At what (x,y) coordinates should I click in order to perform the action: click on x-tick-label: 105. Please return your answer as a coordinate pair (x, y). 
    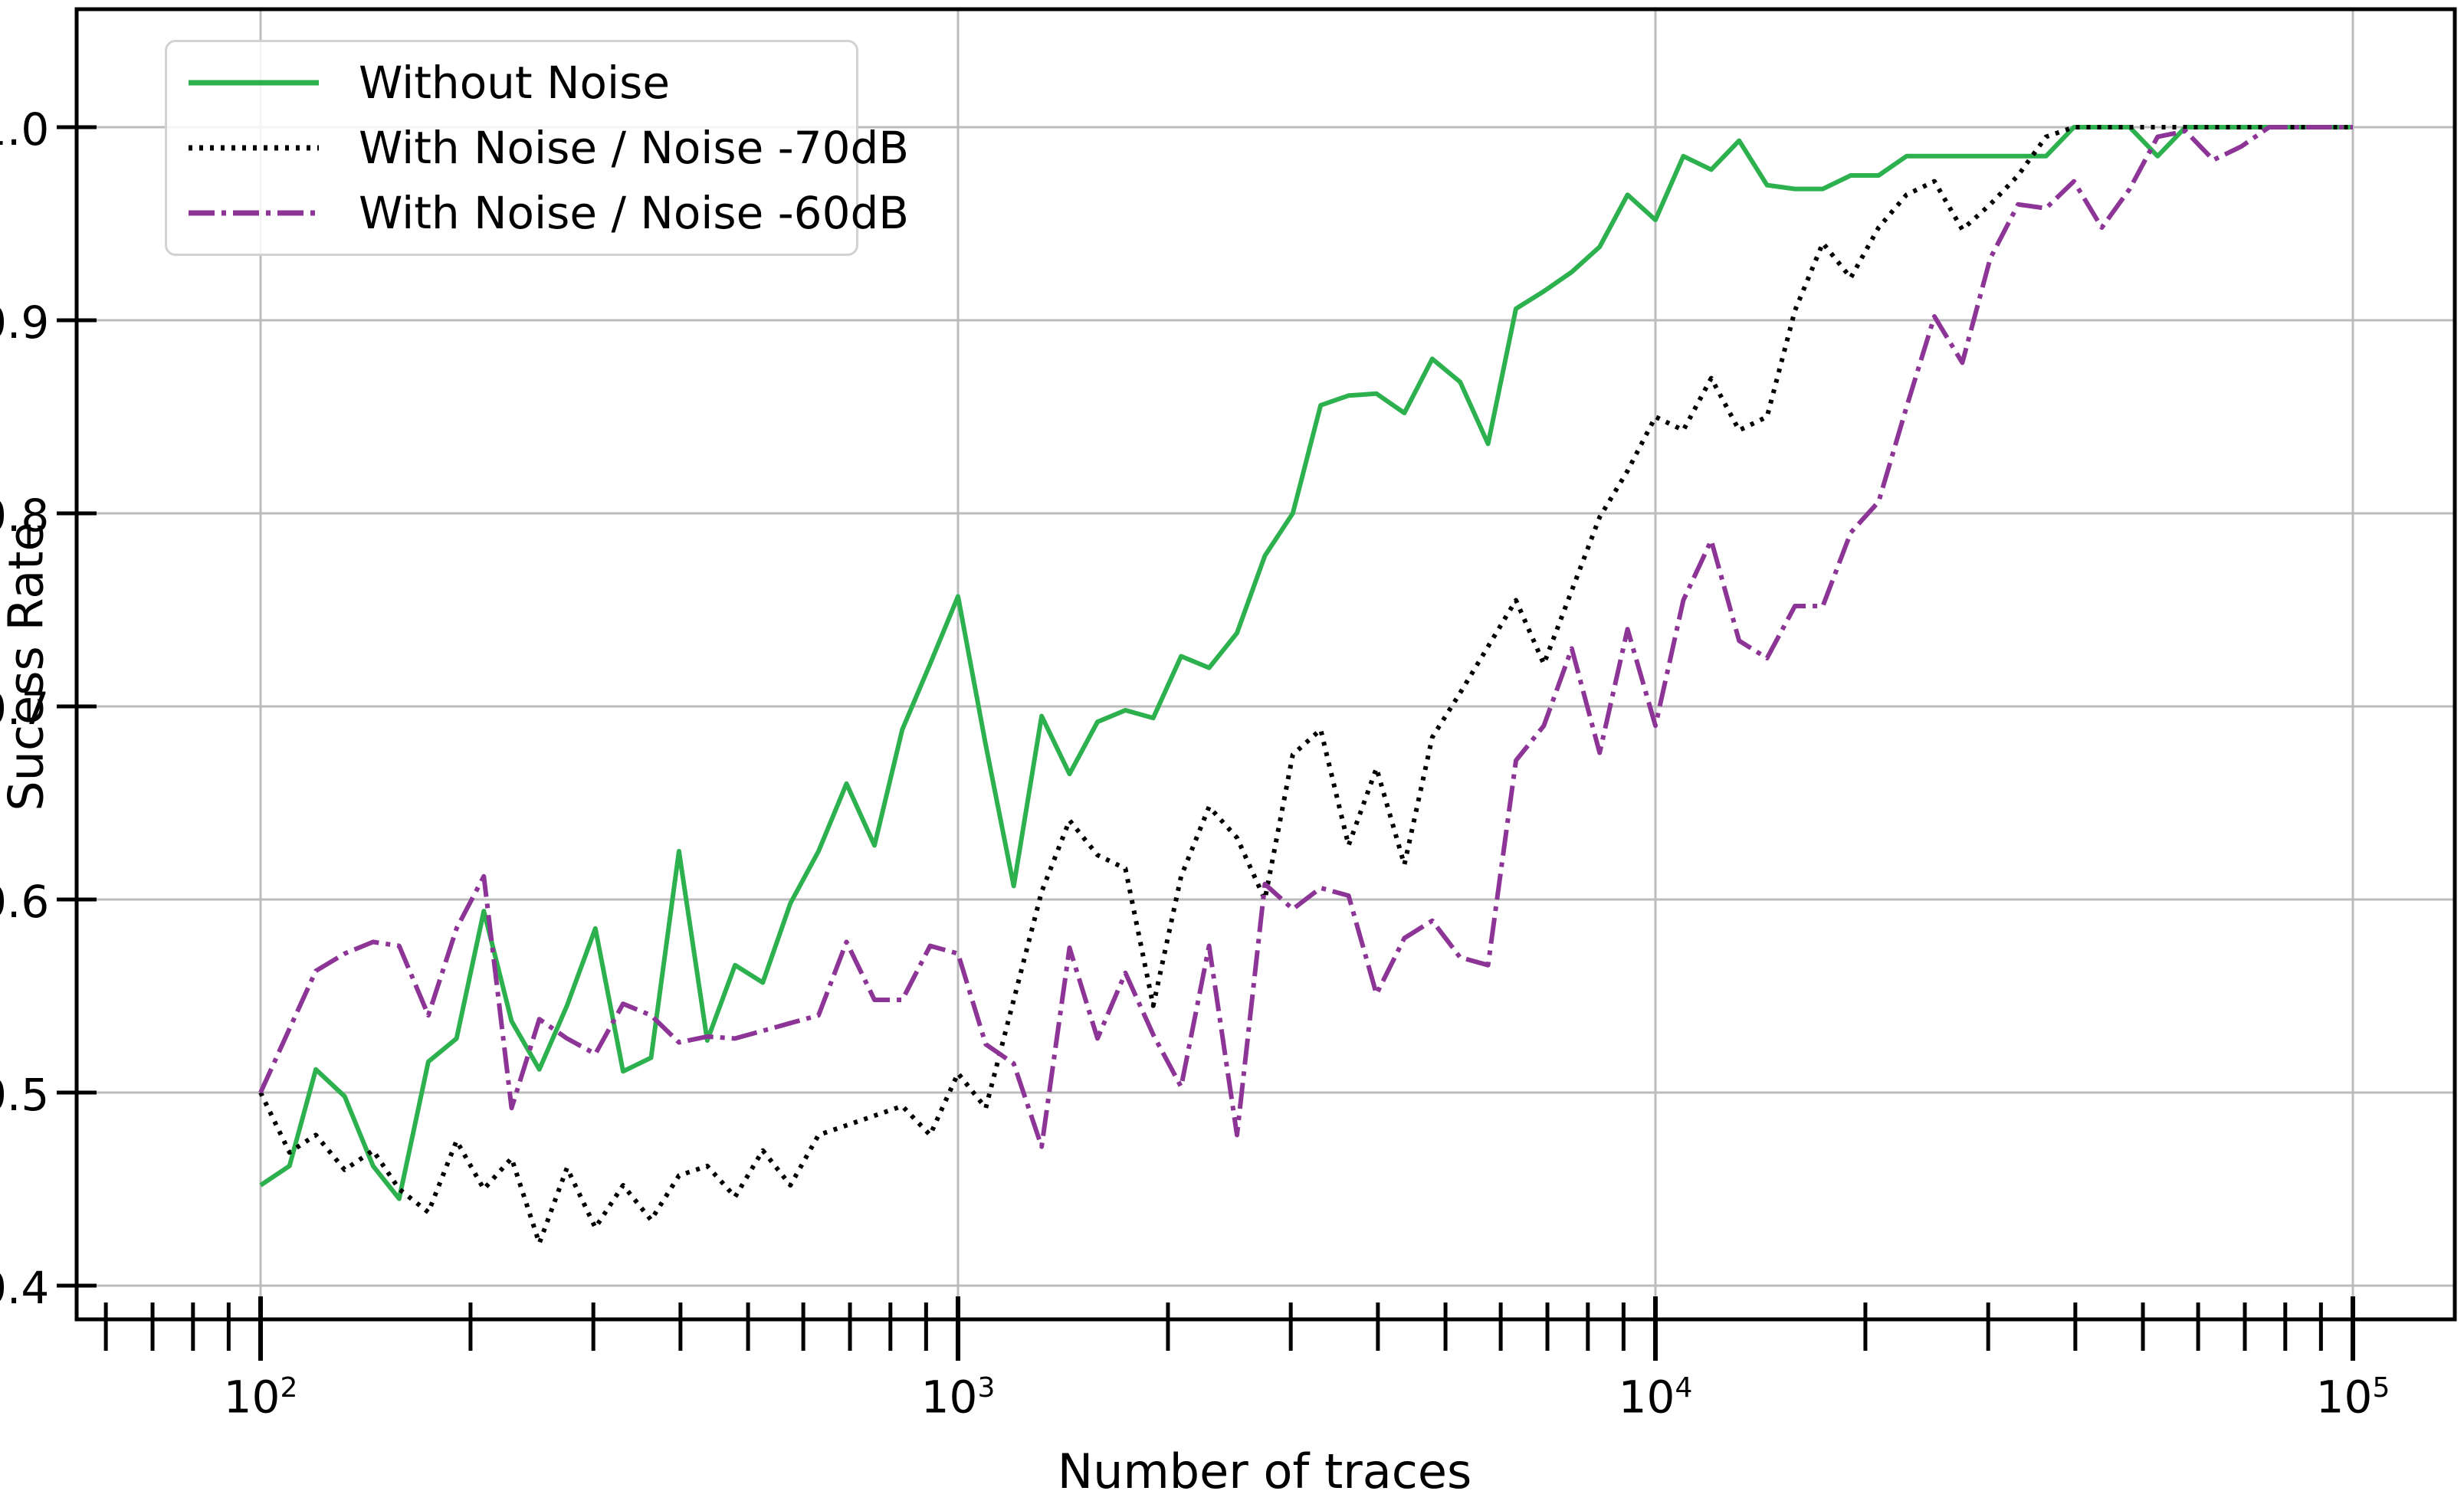
    Looking at the image, I should click on (2352, 1398).